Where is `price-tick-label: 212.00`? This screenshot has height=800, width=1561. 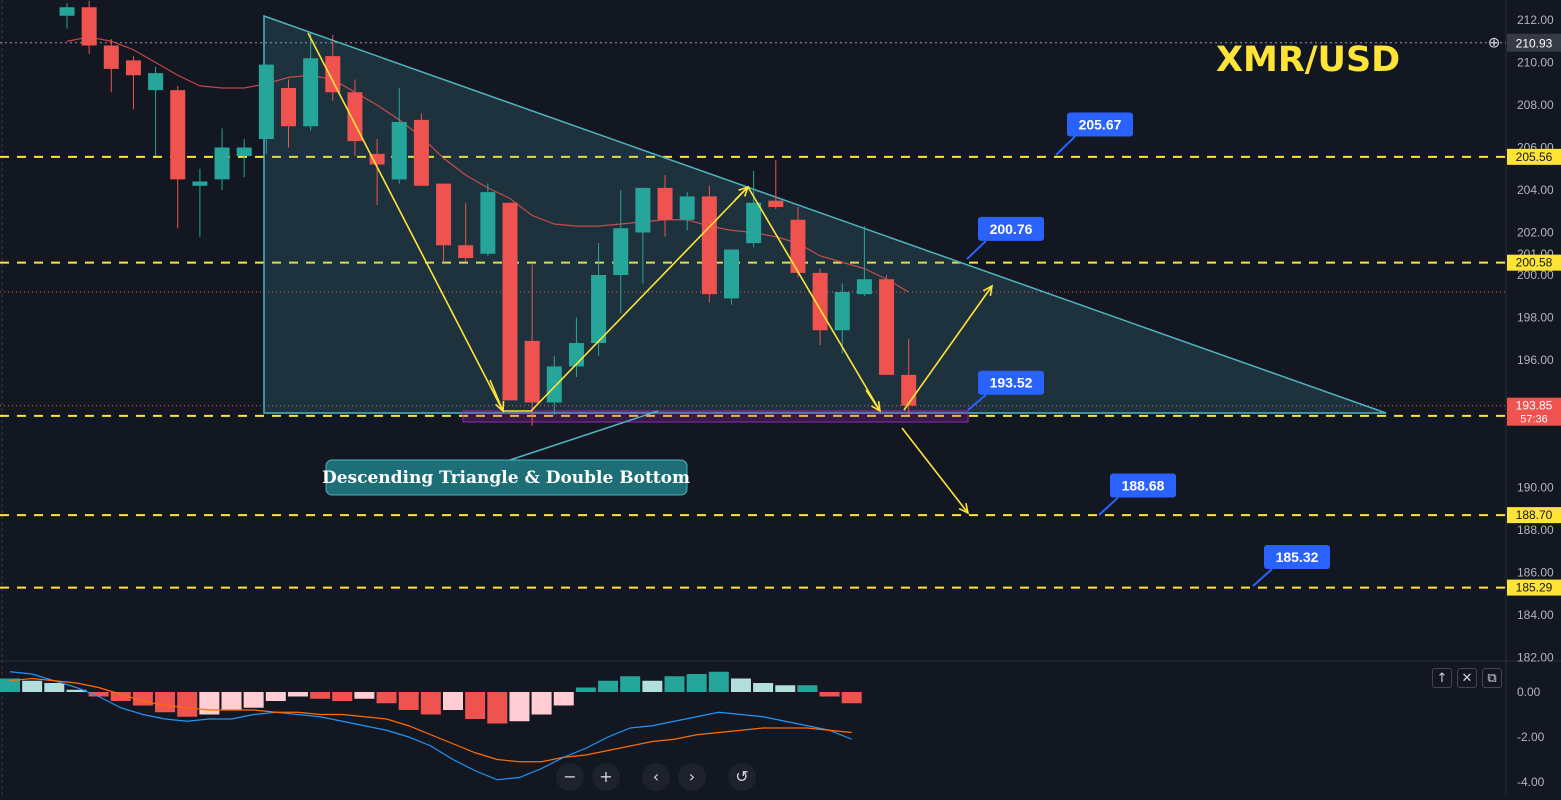 price-tick-label: 212.00 is located at coordinates (1535, 20).